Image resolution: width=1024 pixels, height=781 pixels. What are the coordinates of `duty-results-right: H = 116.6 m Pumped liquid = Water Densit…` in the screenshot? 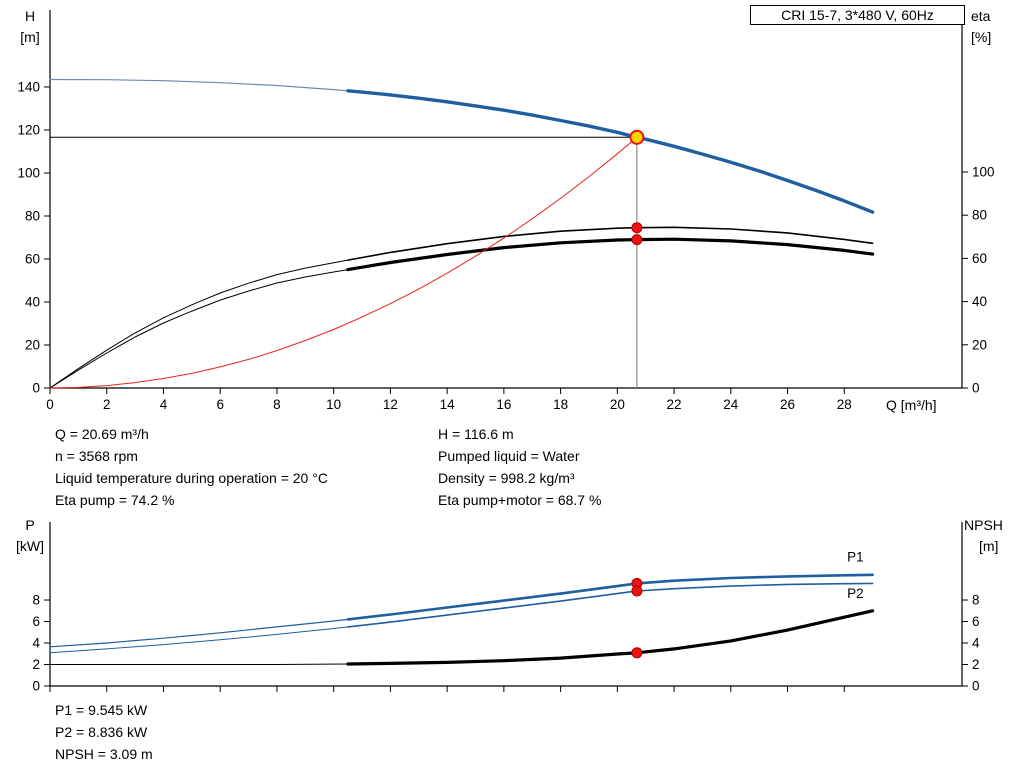 It's located at (519, 467).